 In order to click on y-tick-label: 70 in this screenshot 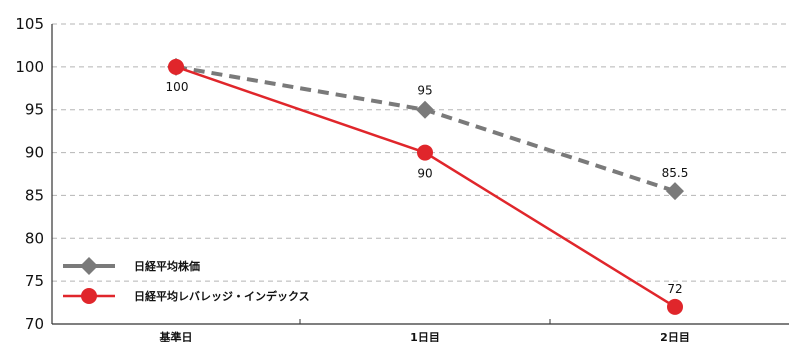, I will do `click(34, 324)`.